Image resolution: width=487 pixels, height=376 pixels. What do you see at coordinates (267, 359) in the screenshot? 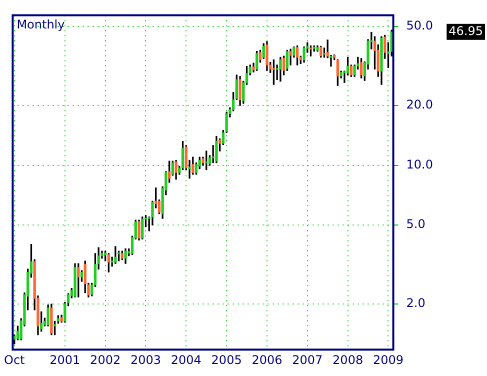
I see `x-tick-label: 2006` at bounding box center [267, 359].